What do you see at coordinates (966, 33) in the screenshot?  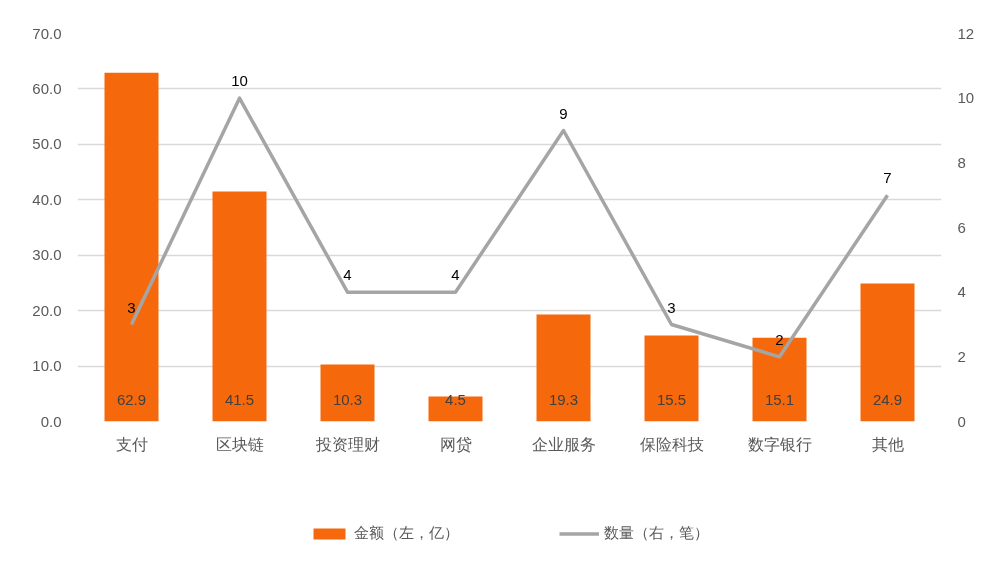 I see `y2-tick-label: 12` at bounding box center [966, 33].